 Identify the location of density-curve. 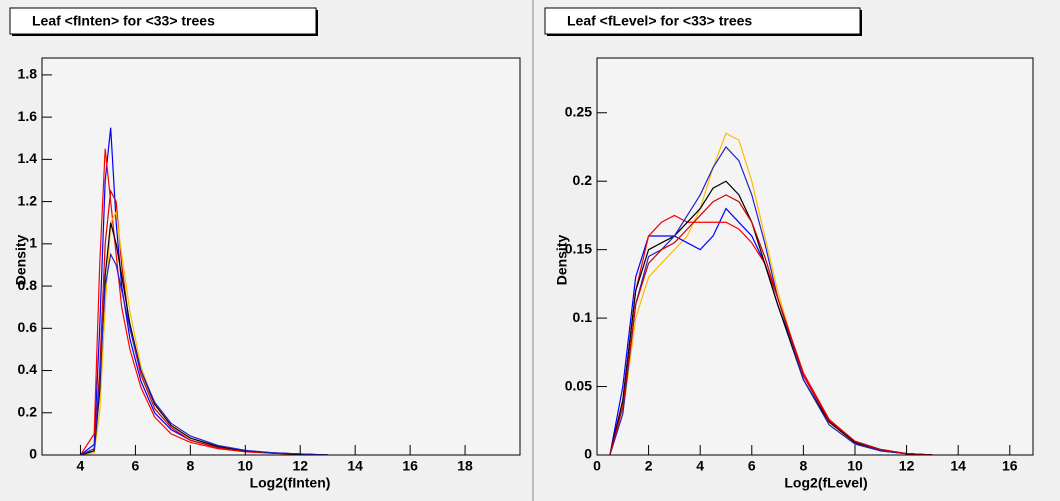
(204, 353).